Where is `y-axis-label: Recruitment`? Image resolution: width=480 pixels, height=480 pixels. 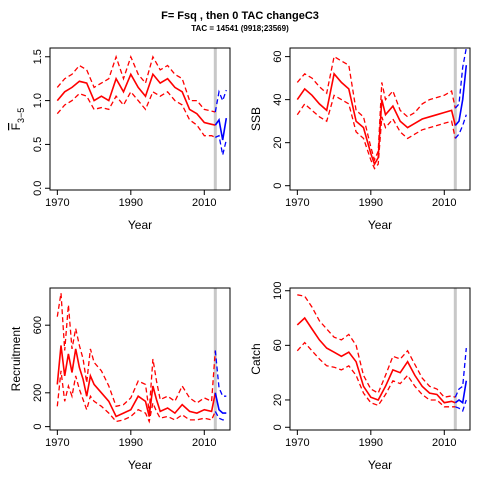
y-axis-label: Recruitment is located at coordinates (16, 358).